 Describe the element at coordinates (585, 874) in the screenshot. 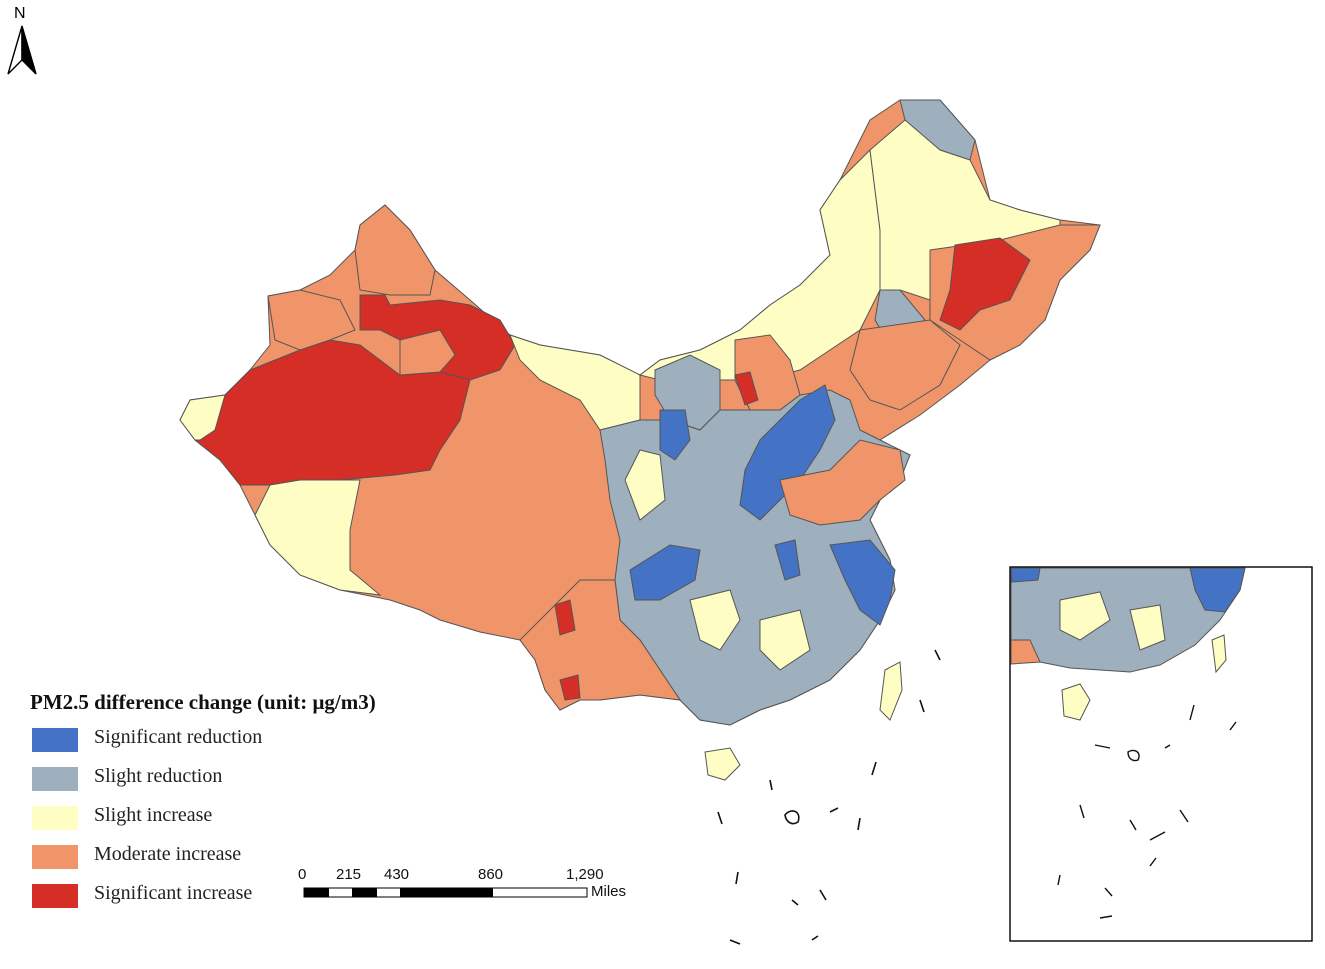

I see `scale-tick-4: 1,290` at that location.